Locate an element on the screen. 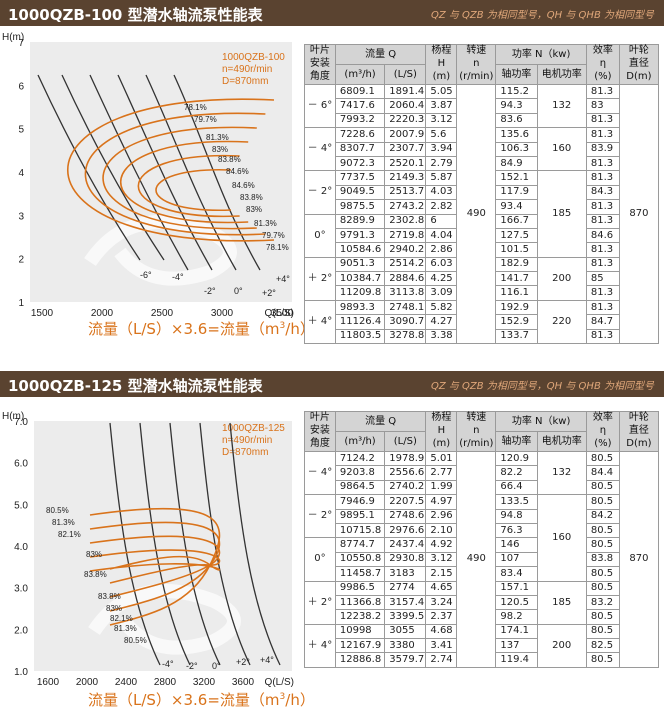 This screenshot has height=713, width=664. head-cell: 4.03 is located at coordinates (441, 192).